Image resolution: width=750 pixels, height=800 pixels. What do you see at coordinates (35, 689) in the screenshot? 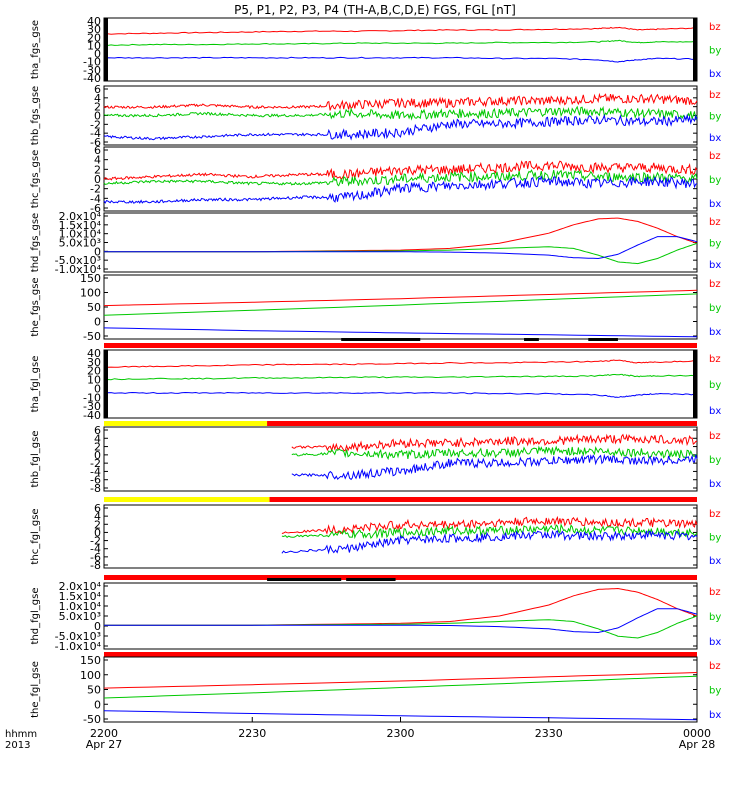
I see `ylabel-the_fgl_gse: the_fgl_gse` at bounding box center [35, 689].